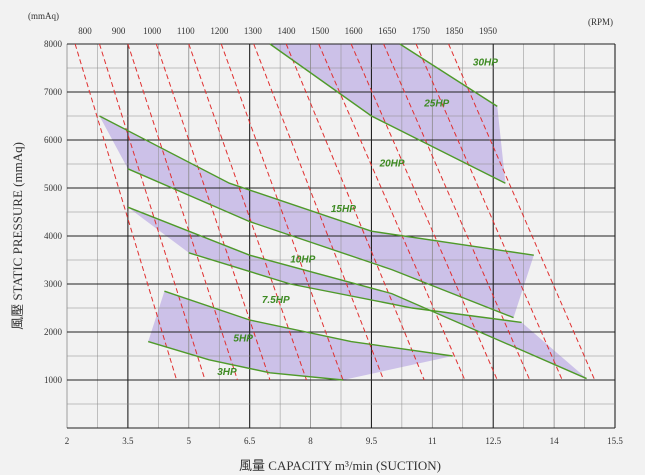 This screenshot has width=645, height=475. What do you see at coordinates (302, 259) in the screenshot?
I see `label-10hp: 10HP` at bounding box center [302, 259].